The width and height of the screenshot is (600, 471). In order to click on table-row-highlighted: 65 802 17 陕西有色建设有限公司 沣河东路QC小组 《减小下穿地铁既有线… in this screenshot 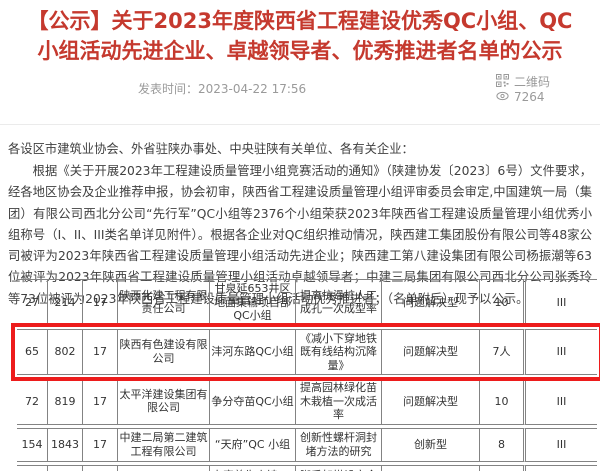, I will do `click(305, 351)`.